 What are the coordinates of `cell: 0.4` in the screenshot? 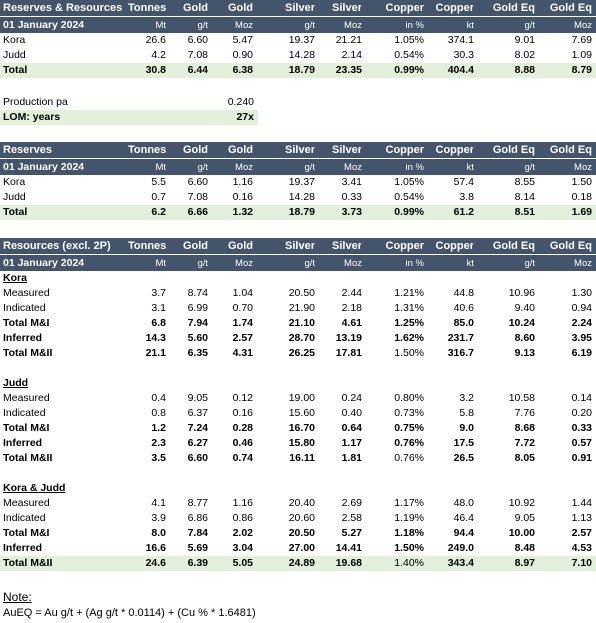 It's located at (158, 398).